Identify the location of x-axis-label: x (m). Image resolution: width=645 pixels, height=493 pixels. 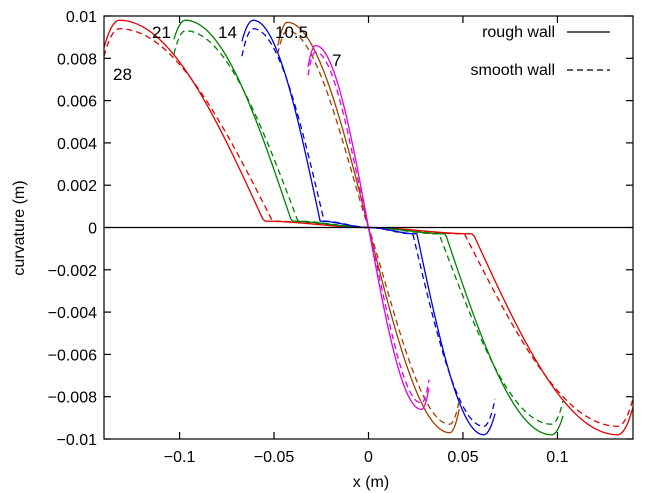
(371, 482).